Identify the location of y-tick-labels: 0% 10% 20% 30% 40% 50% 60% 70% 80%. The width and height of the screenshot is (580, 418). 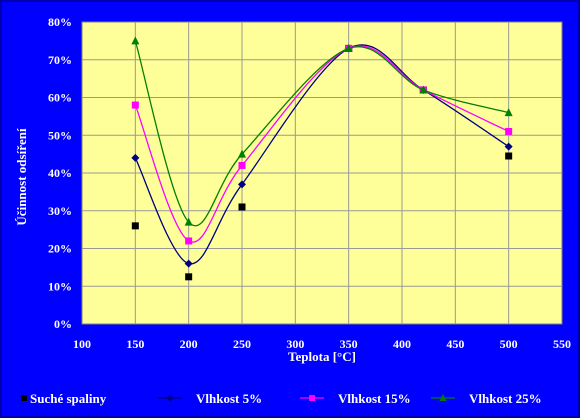
(60, 173).